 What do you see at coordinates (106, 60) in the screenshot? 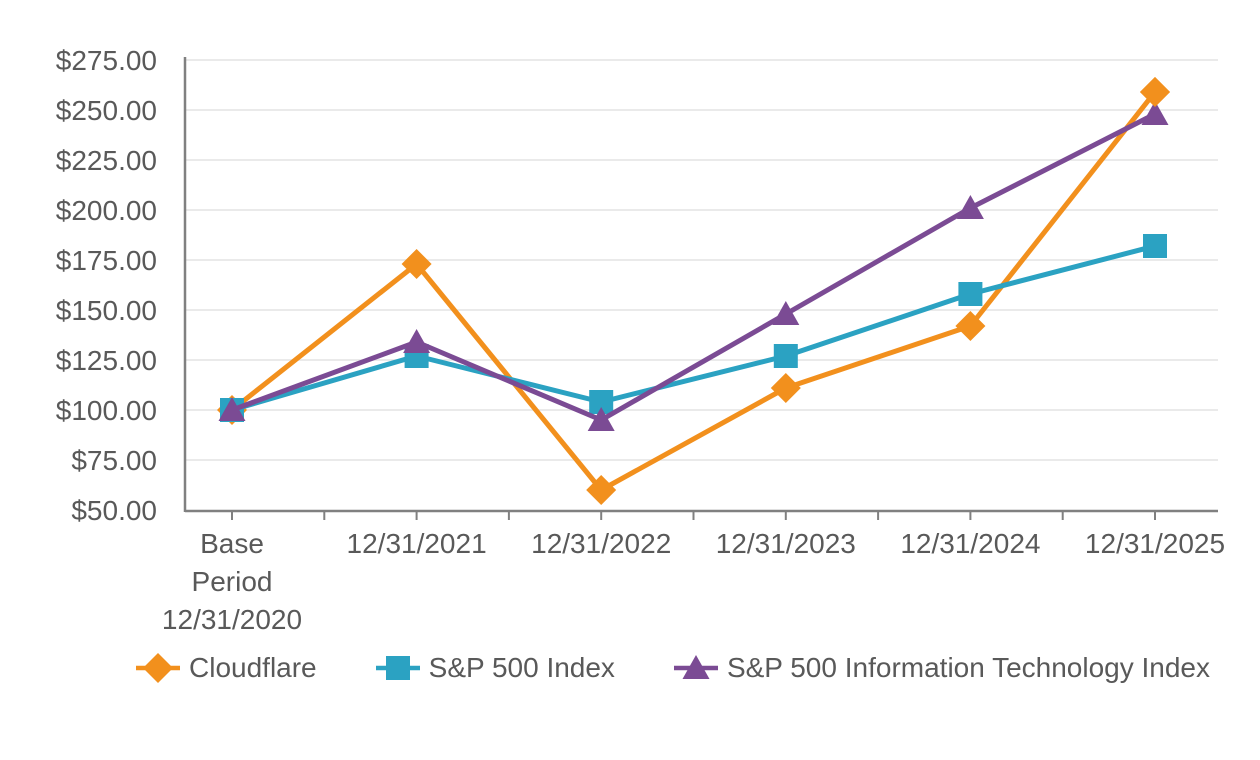
I see `y-axis-label: $275.00` at bounding box center [106, 60].